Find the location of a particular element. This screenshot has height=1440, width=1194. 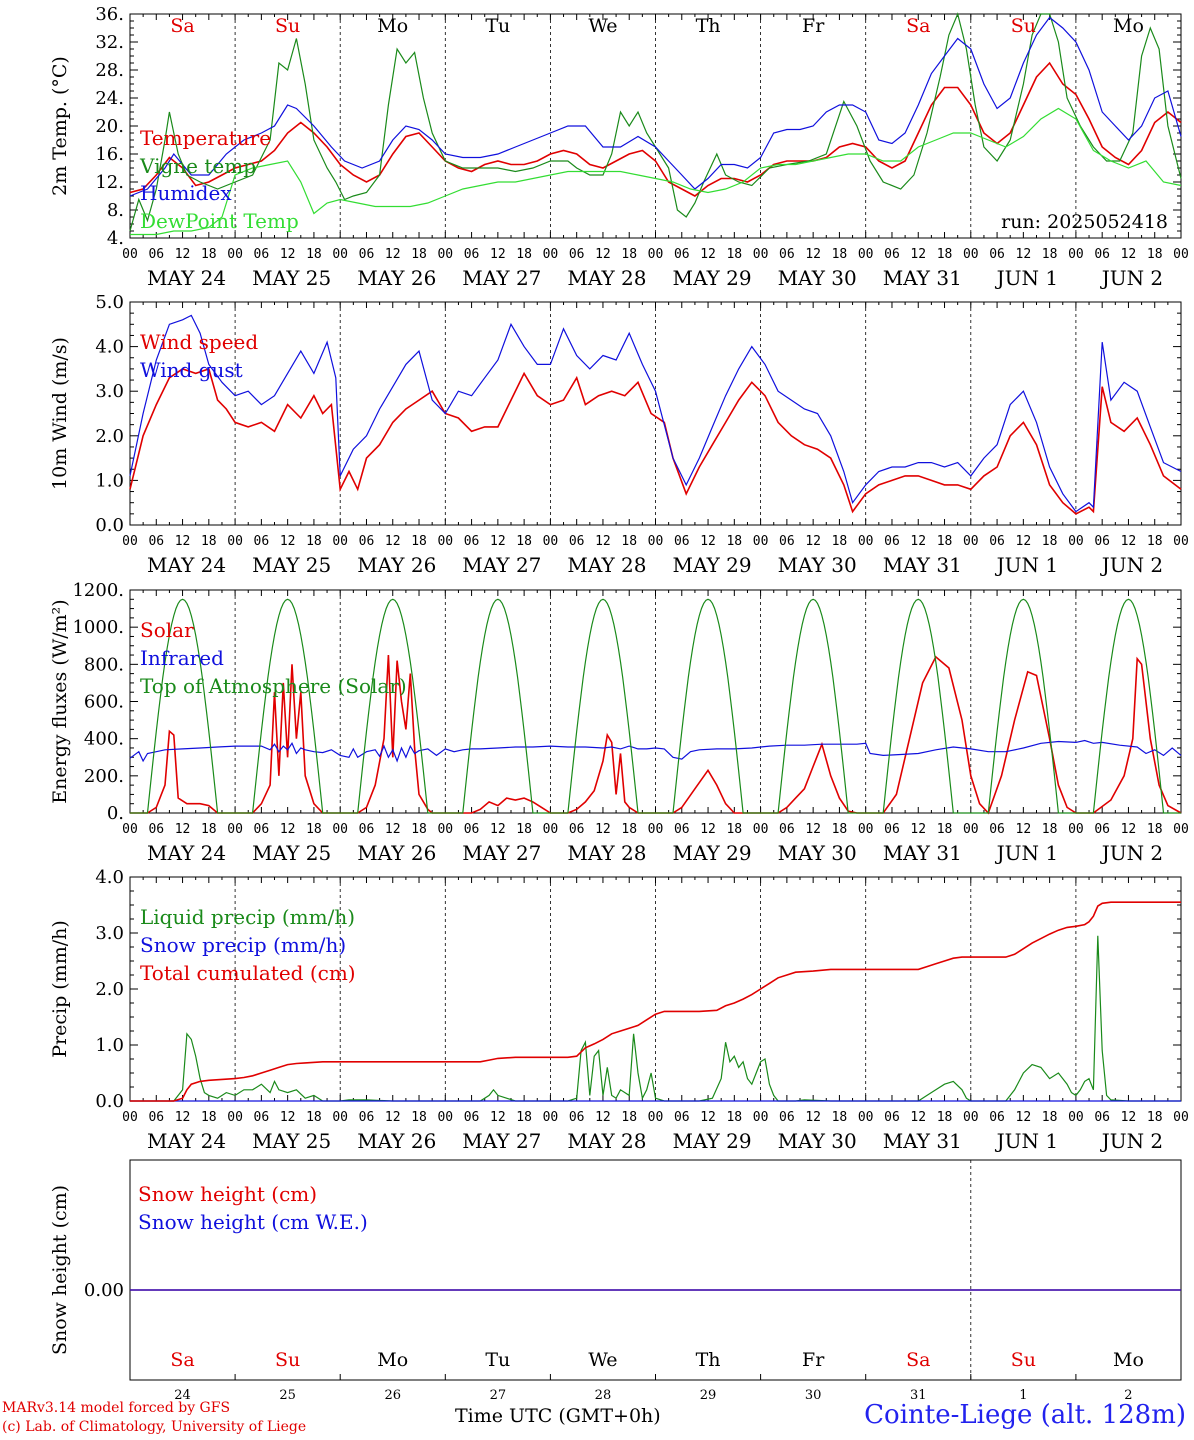

y-tick-label: 8. is located at coordinates (115, 210).